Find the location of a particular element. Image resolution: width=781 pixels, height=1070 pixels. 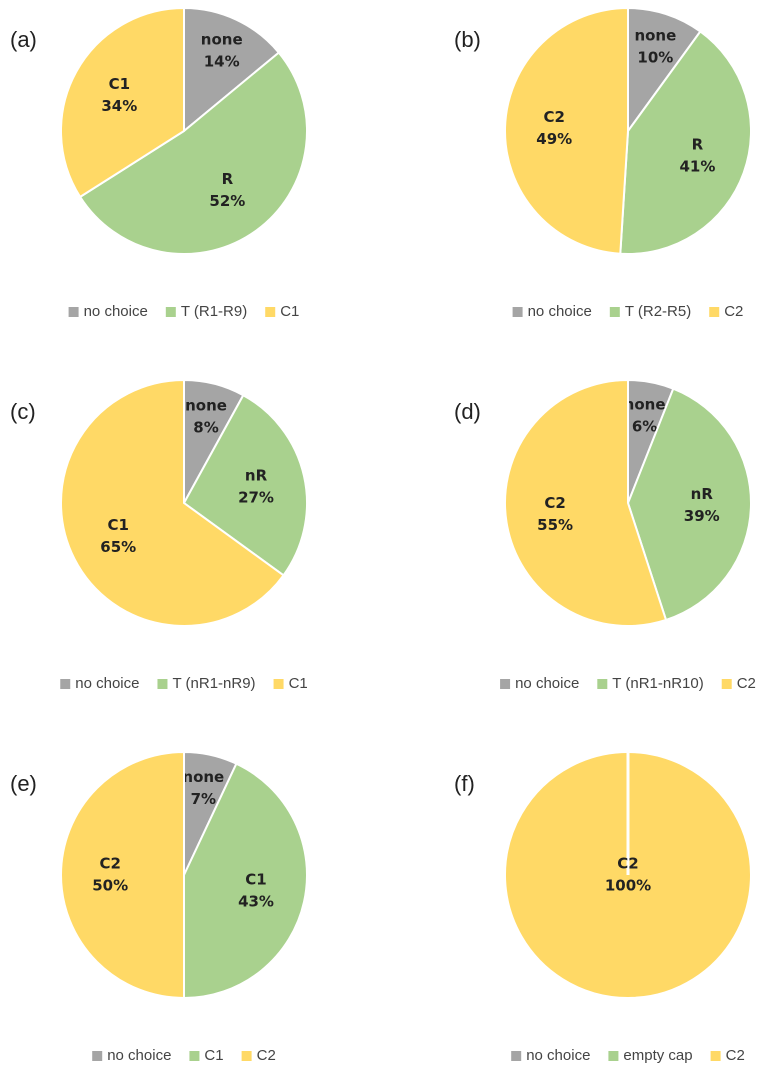

legend: no choice T (R1-R9) C1 is located at coordinates (183, 311).